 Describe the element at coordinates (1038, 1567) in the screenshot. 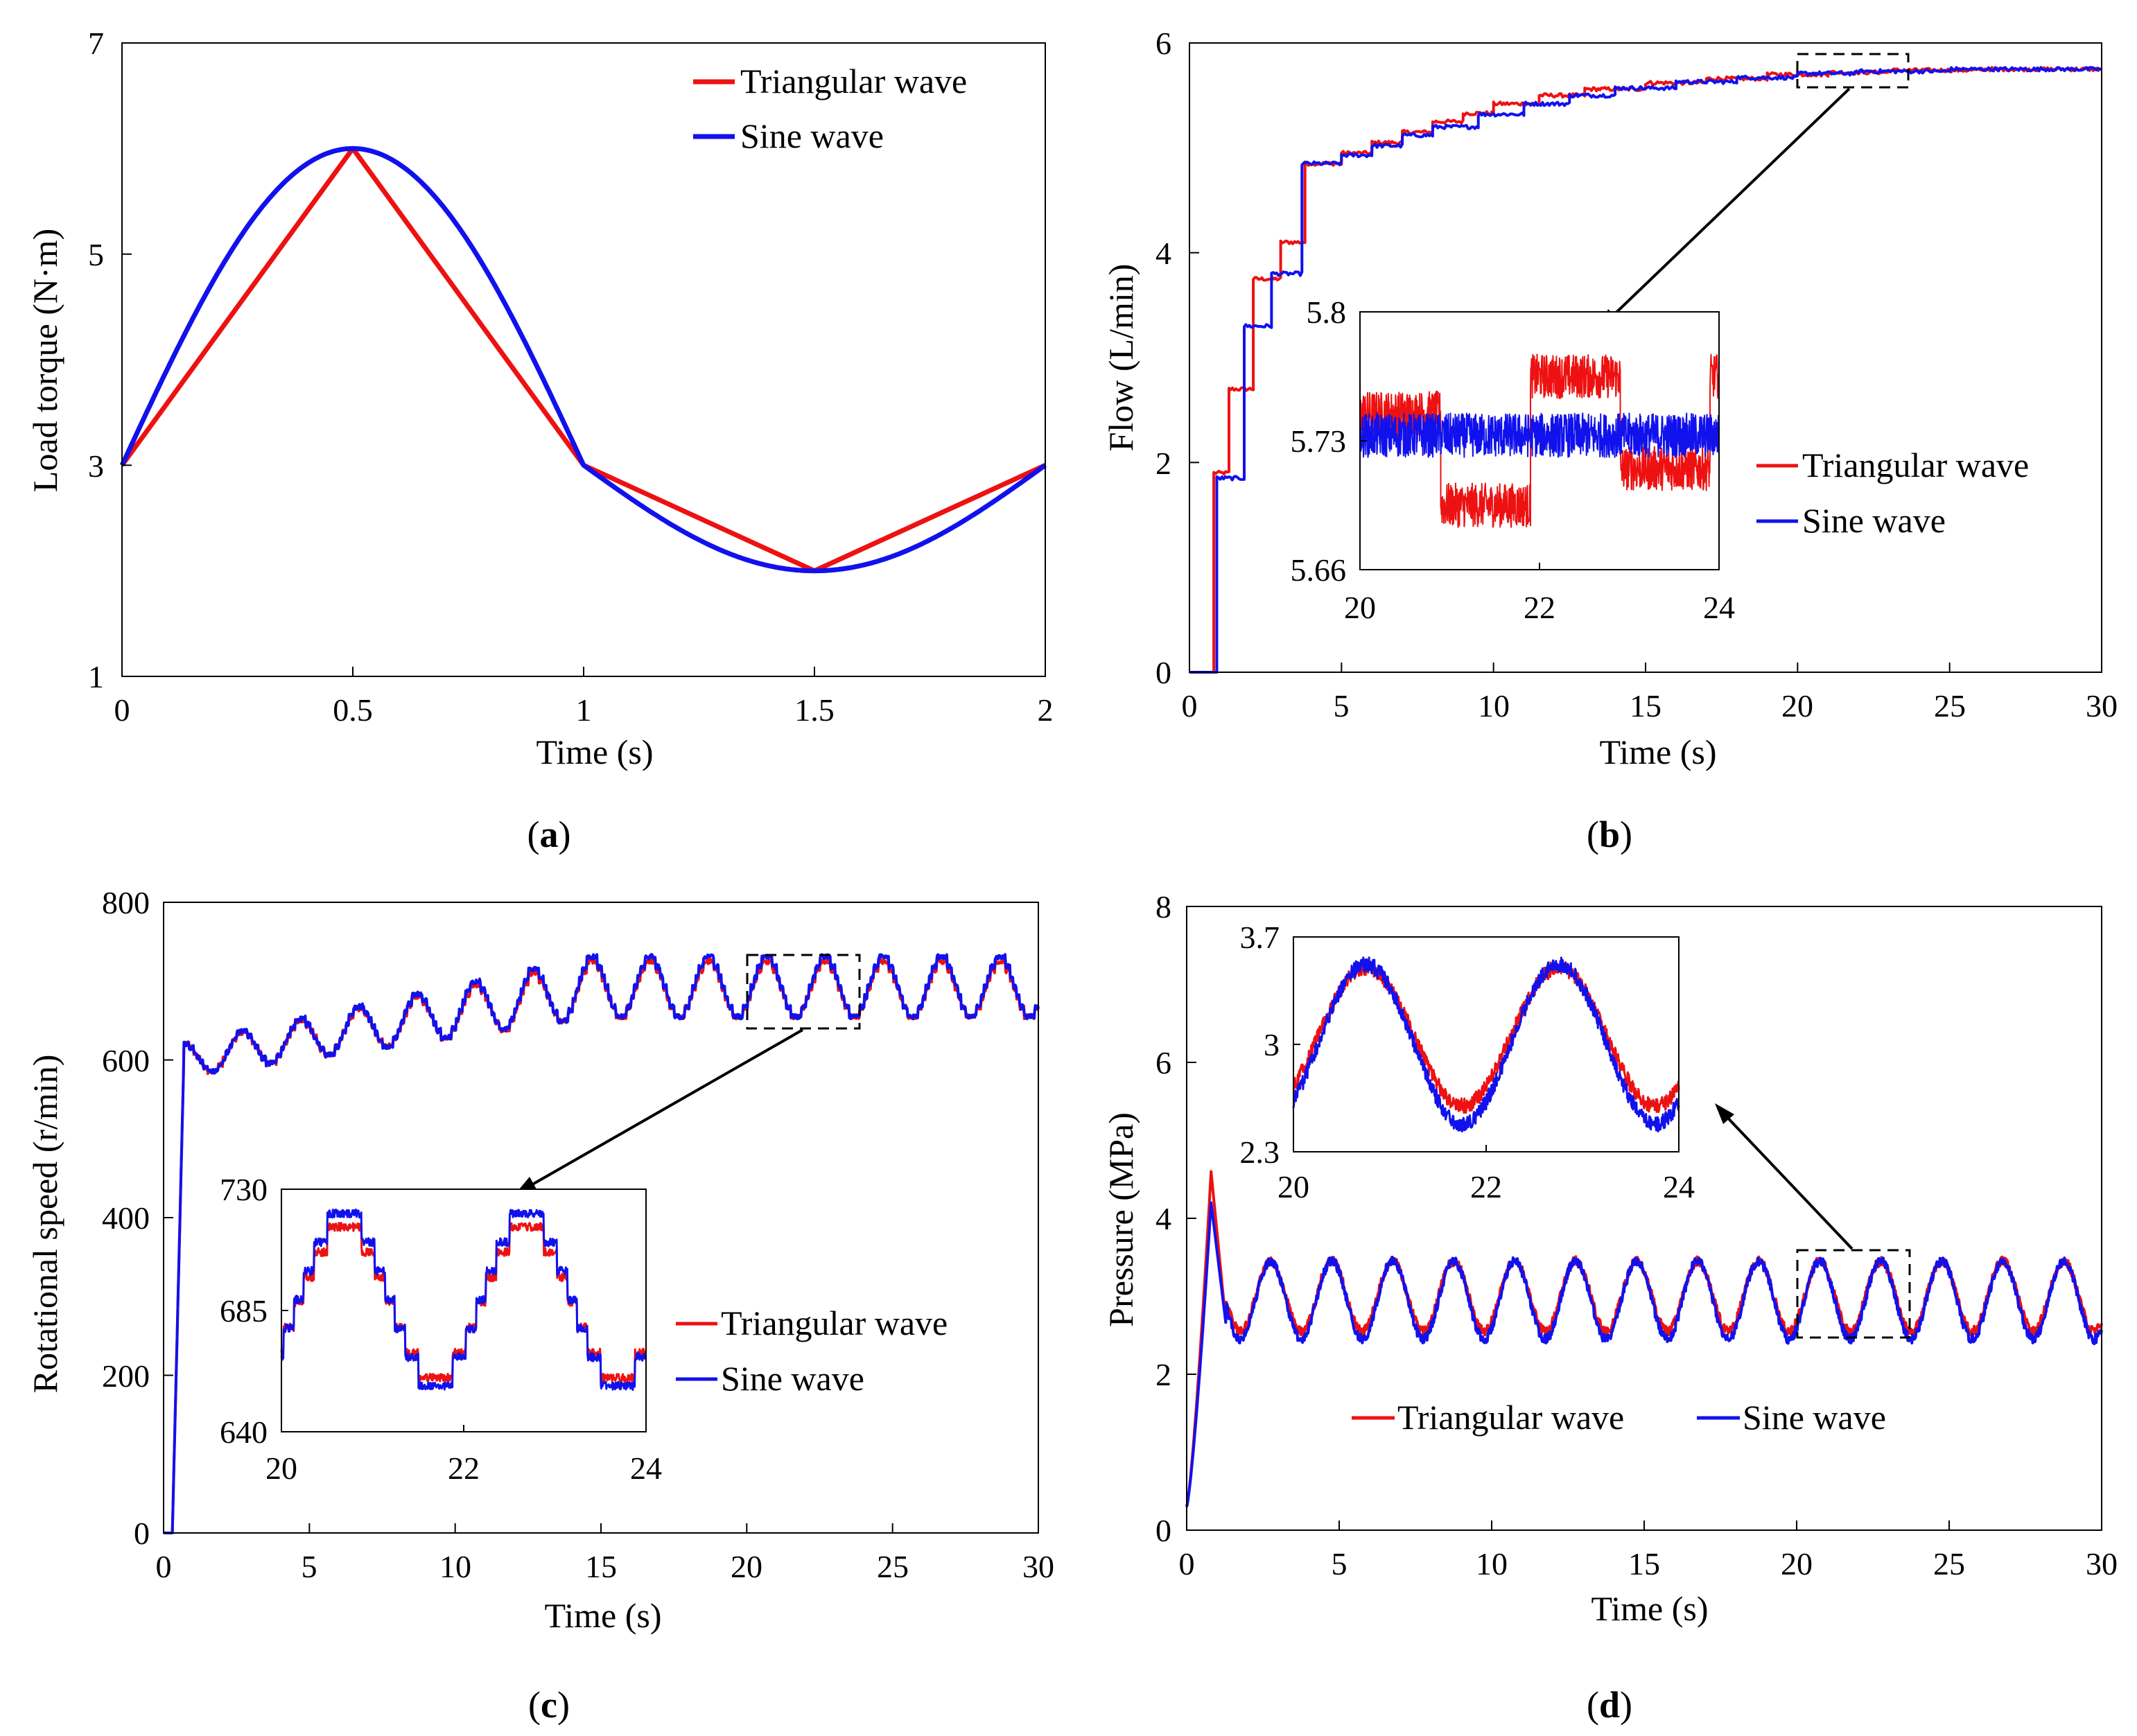

I see `c-xtick-30: 30` at that location.